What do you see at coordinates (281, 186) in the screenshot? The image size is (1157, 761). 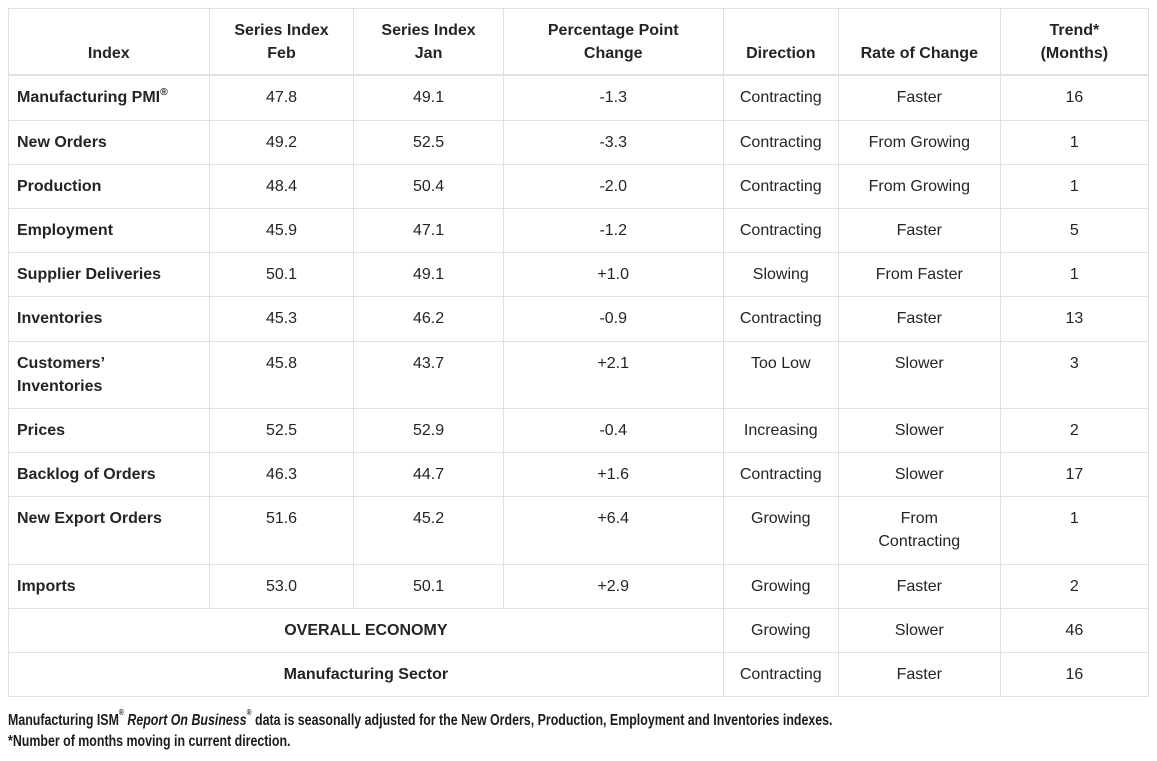 I see `cell-series-feb: 48.4` at bounding box center [281, 186].